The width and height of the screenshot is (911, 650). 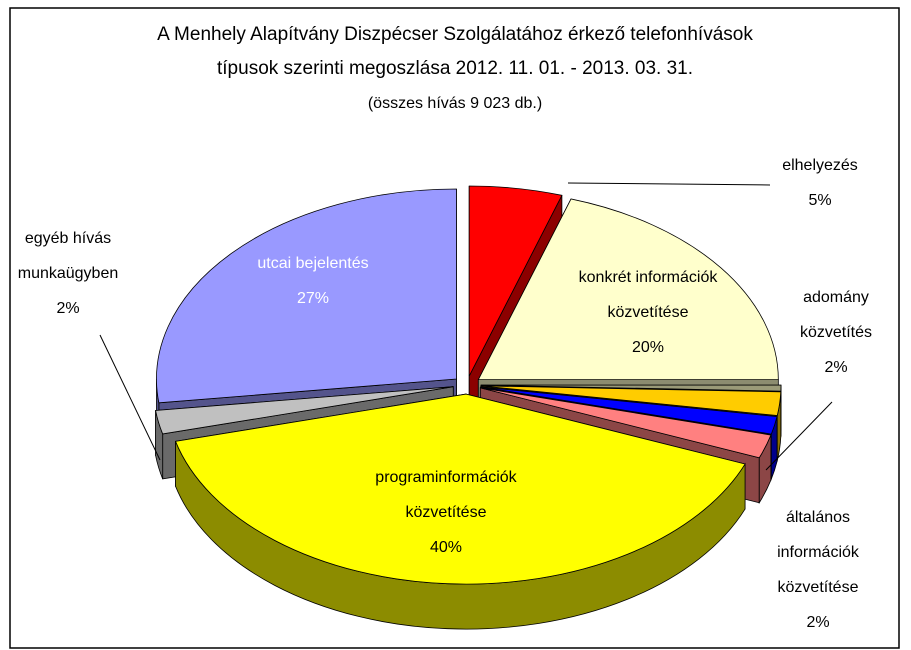 I want to click on slice-label: elhelyezés, so click(x=820, y=165).